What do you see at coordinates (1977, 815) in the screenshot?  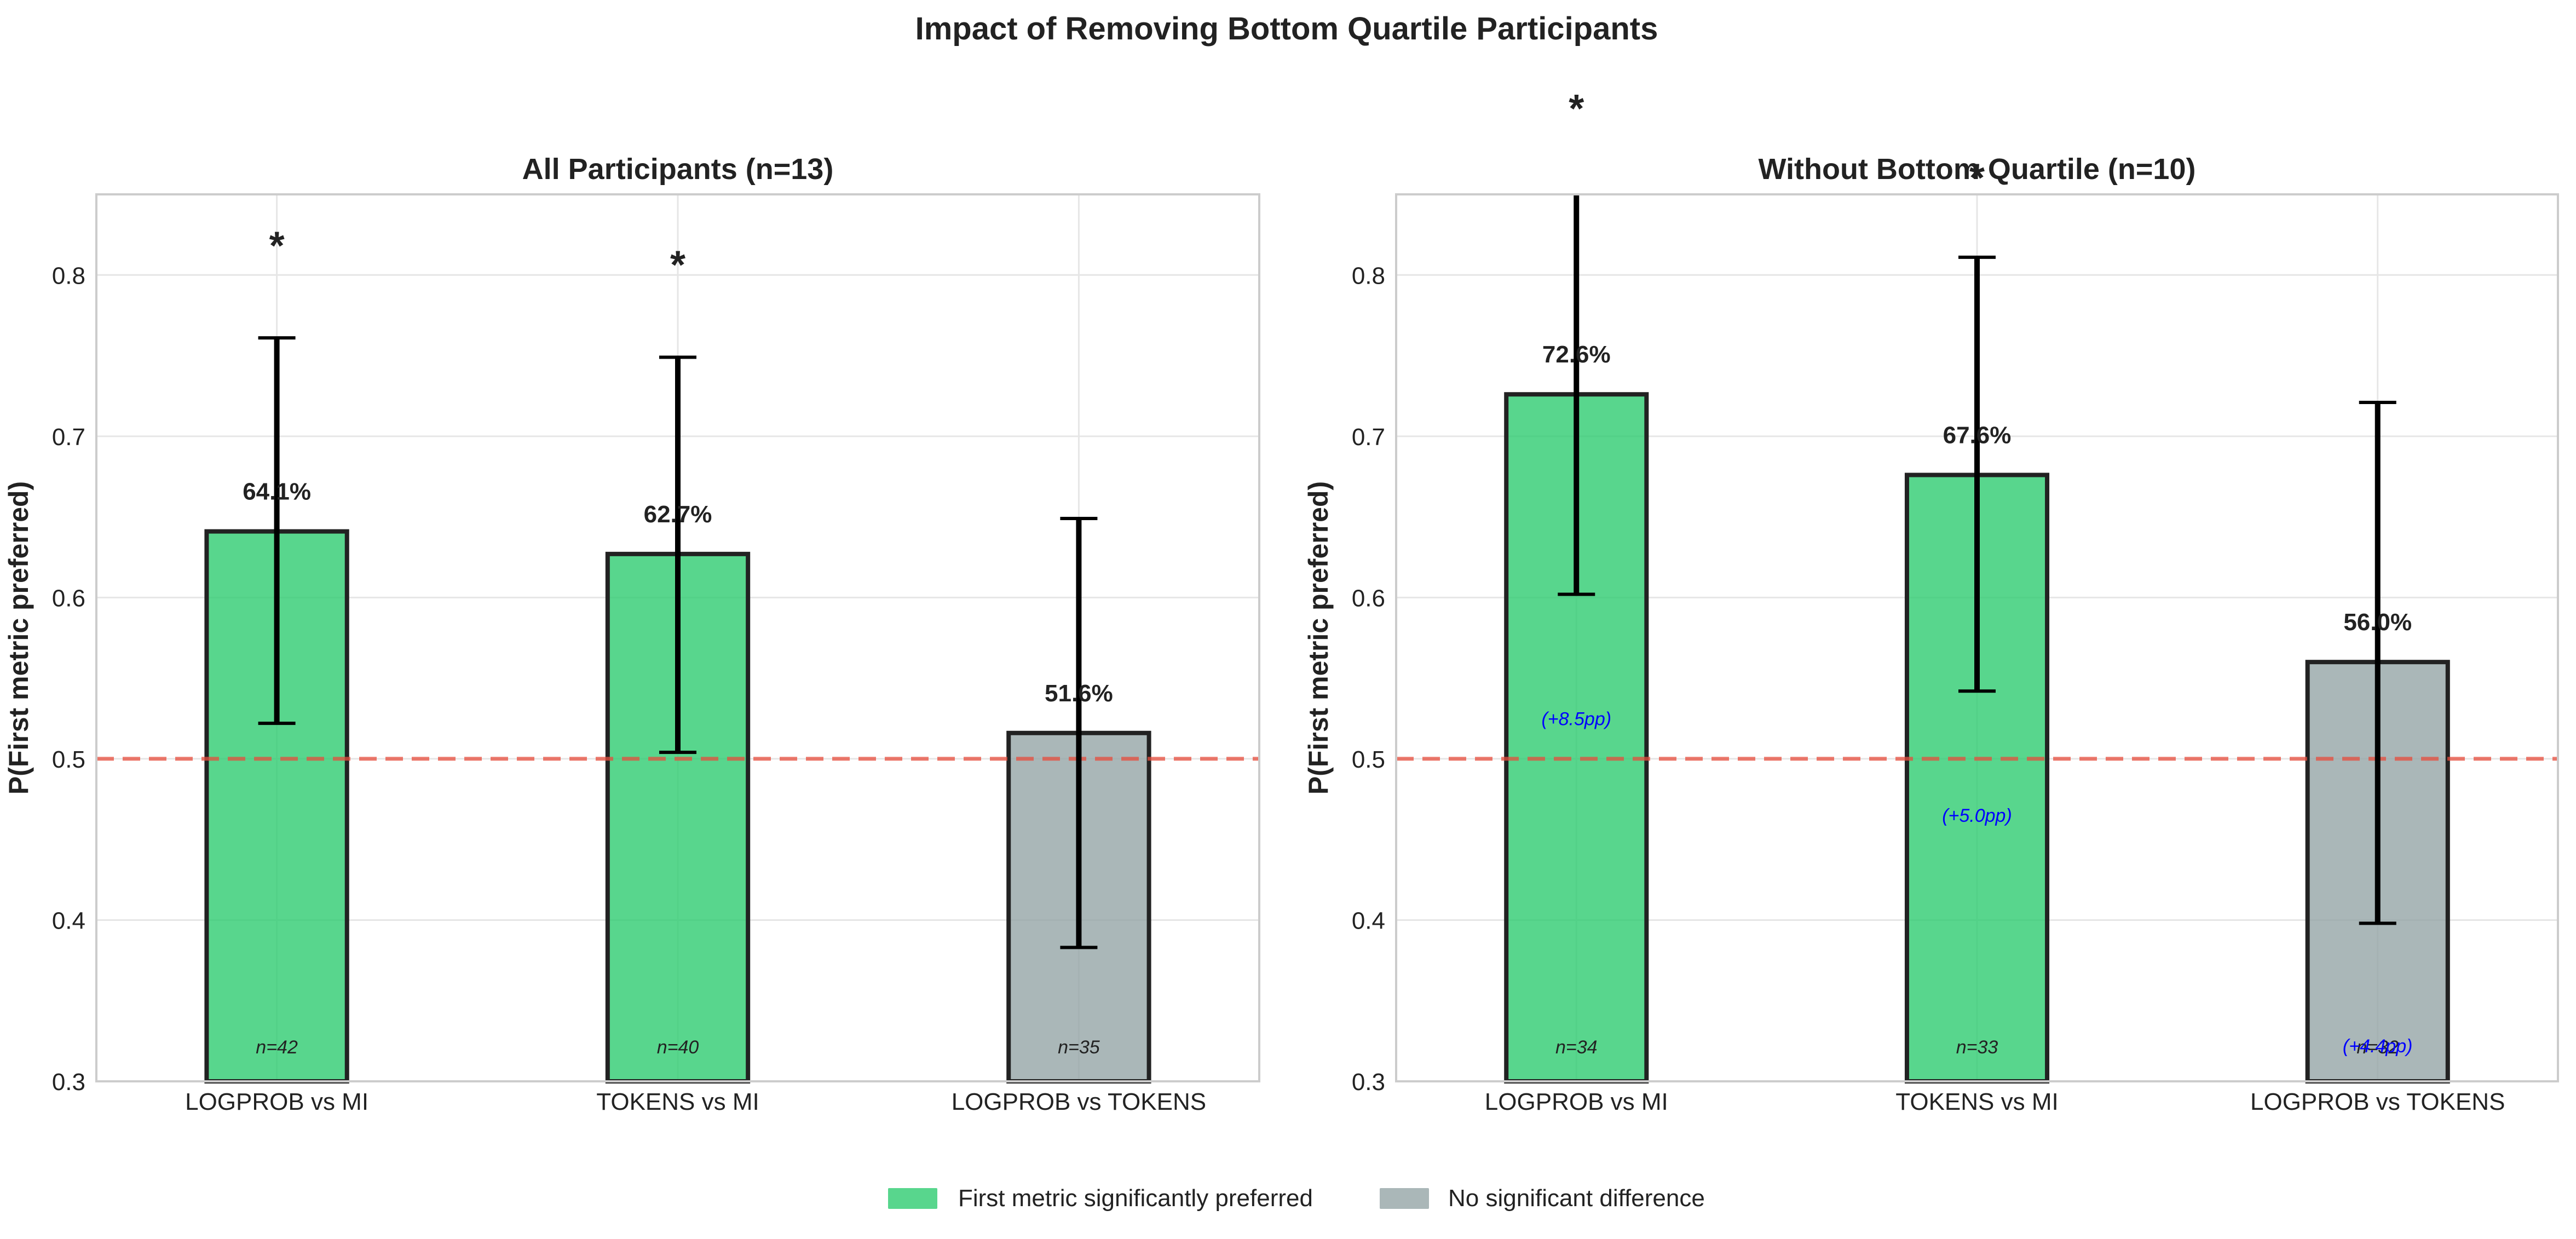 I see `delta-label: (+5.0pp)` at bounding box center [1977, 815].